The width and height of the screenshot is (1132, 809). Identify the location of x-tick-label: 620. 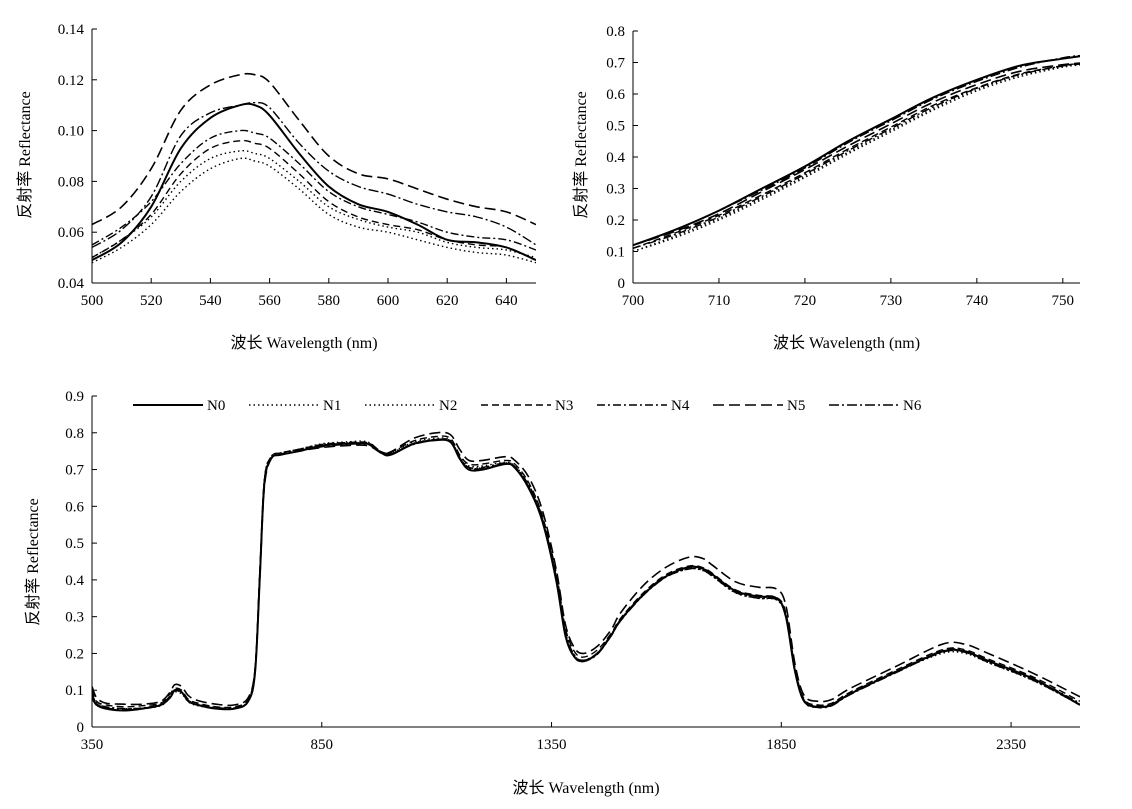
(447, 301).